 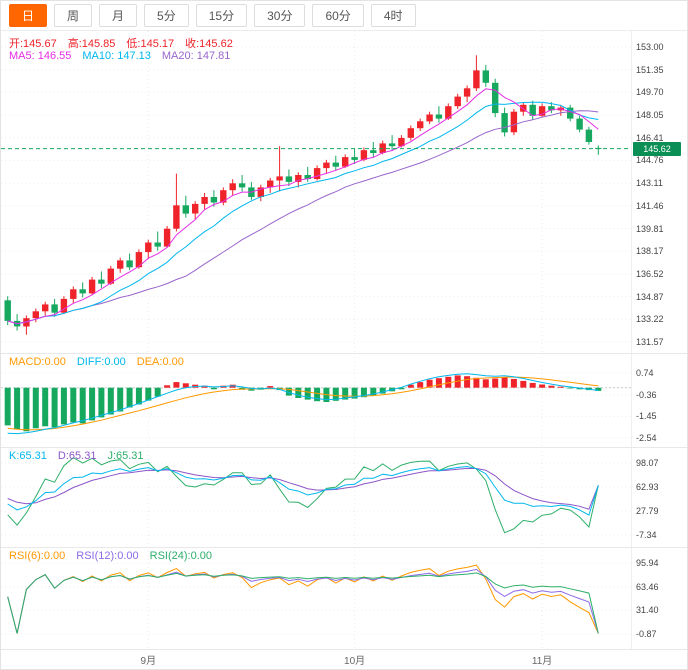 I want to click on diff-value: DIFF:0.00, so click(x=101, y=362).